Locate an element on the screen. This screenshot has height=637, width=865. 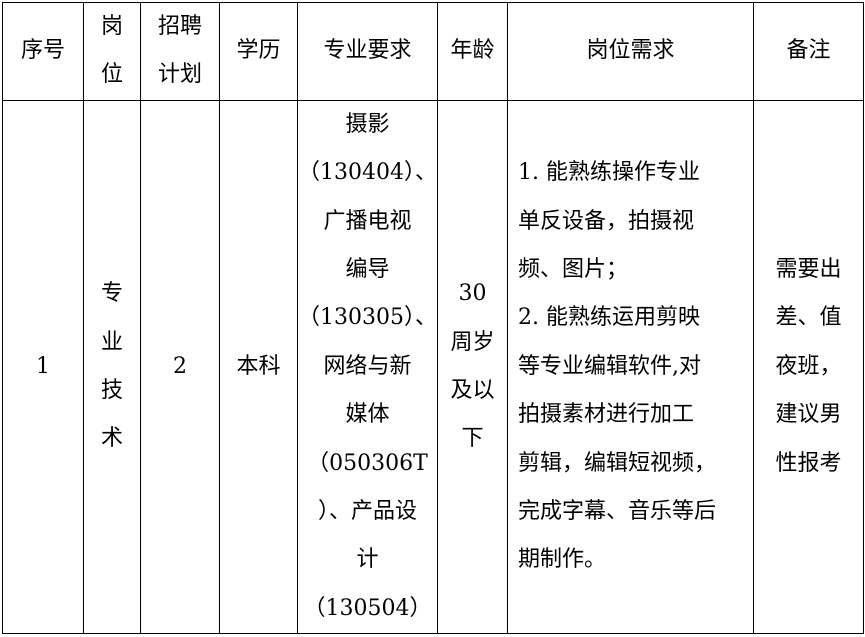
cell-line: 建议男 is located at coordinates (808, 415).